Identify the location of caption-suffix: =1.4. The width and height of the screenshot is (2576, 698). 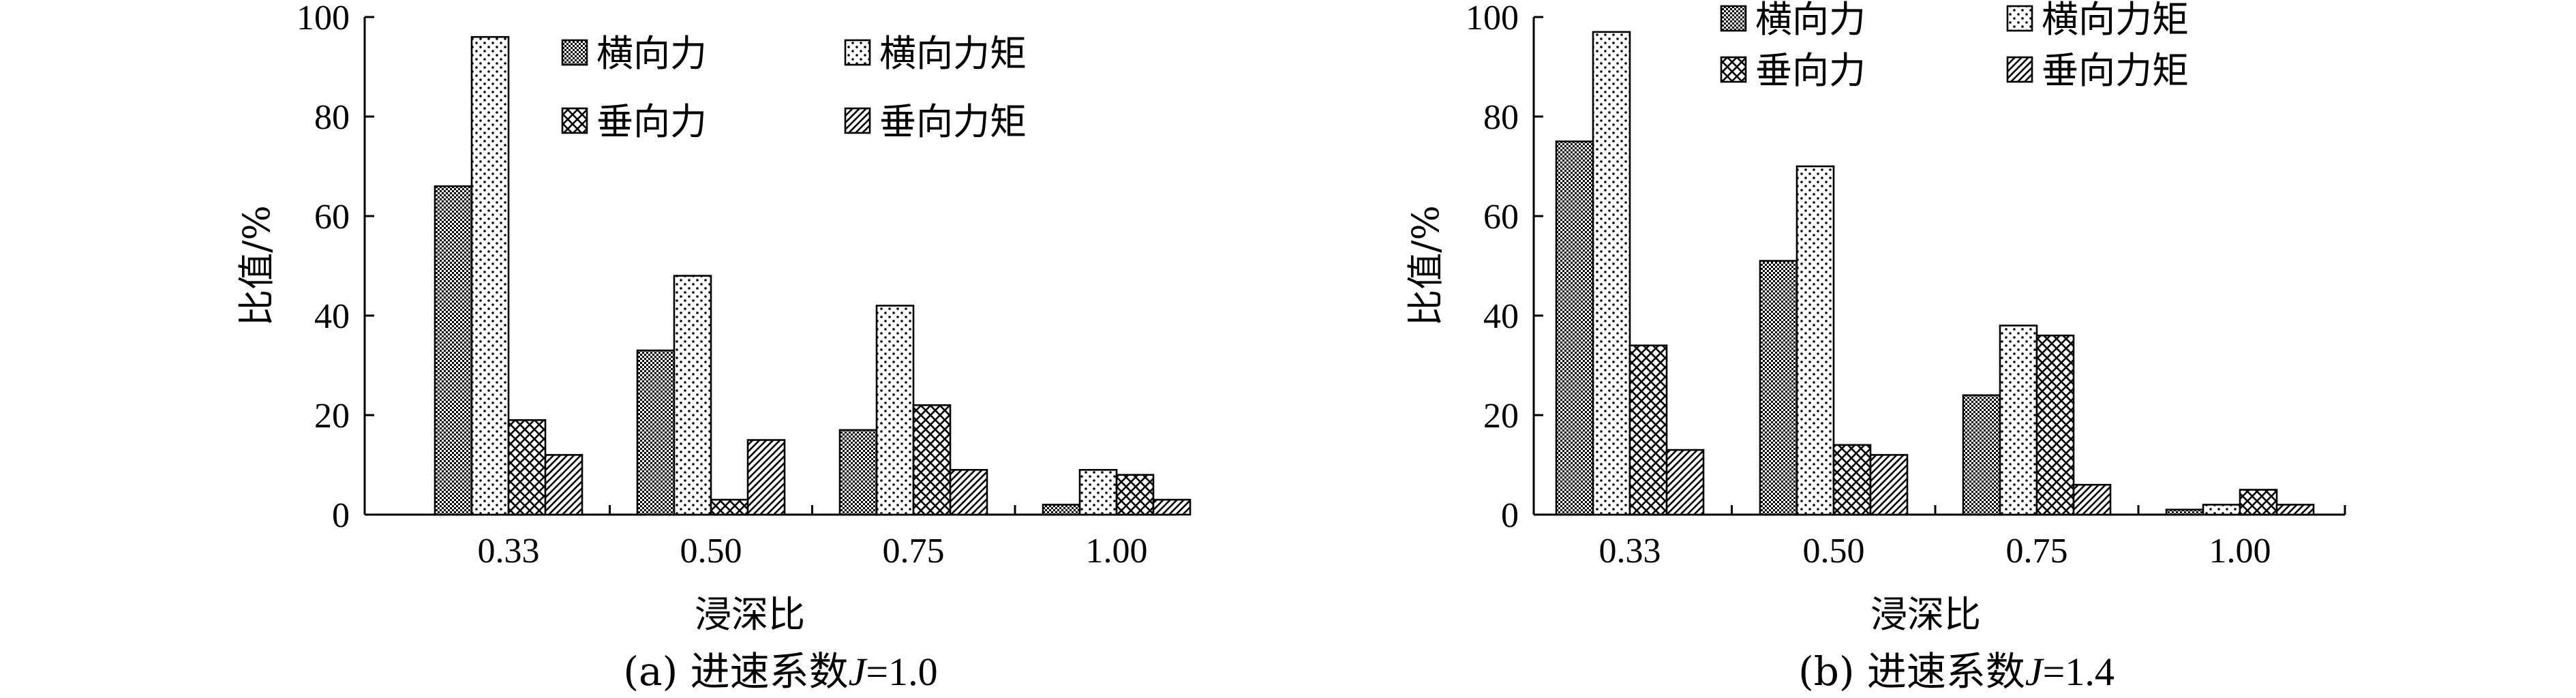
(2079, 672).